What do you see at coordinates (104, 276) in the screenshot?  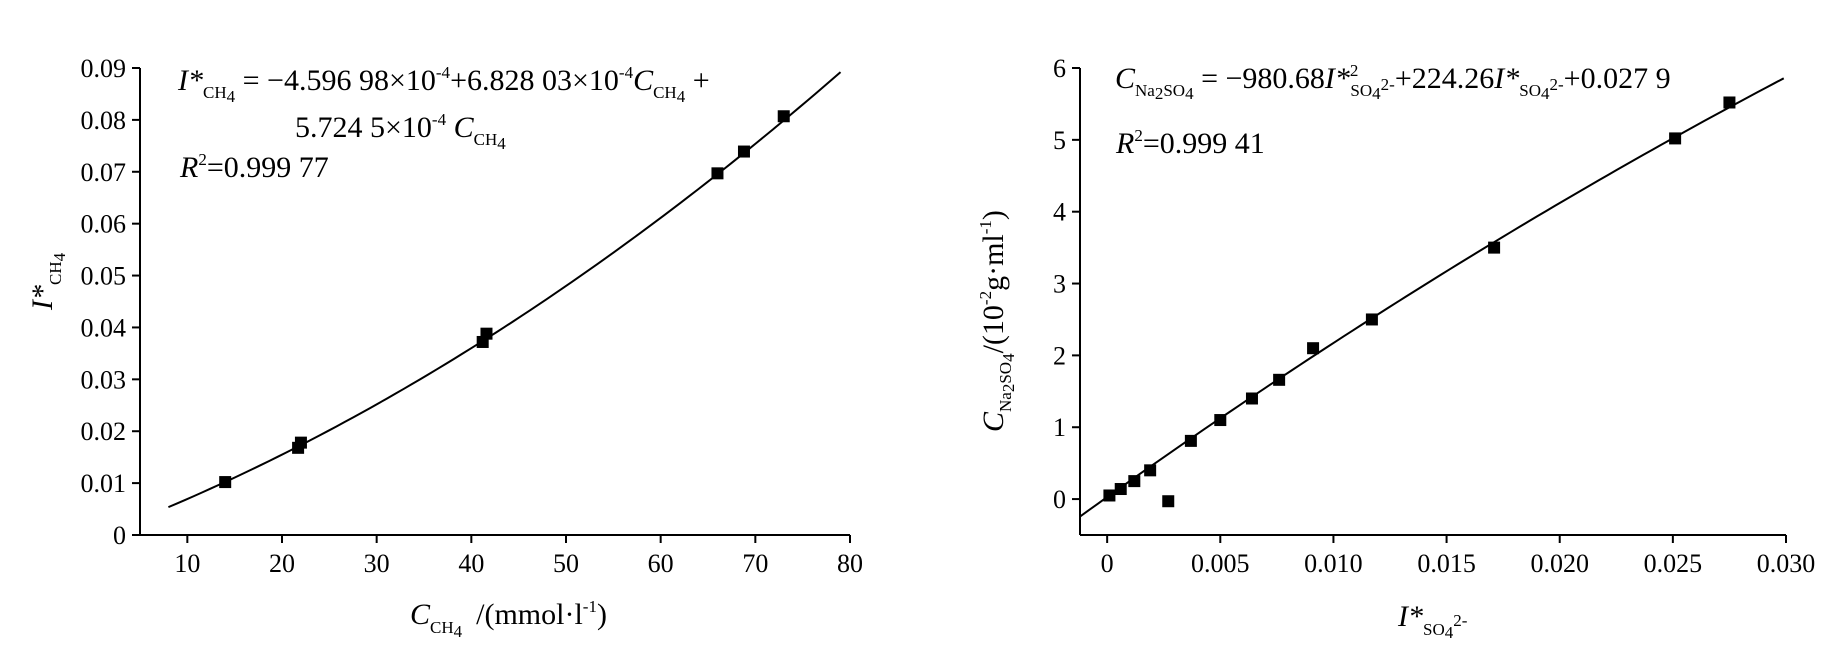 I see `y-tick-label: 0.05` at bounding box center [104, 276].